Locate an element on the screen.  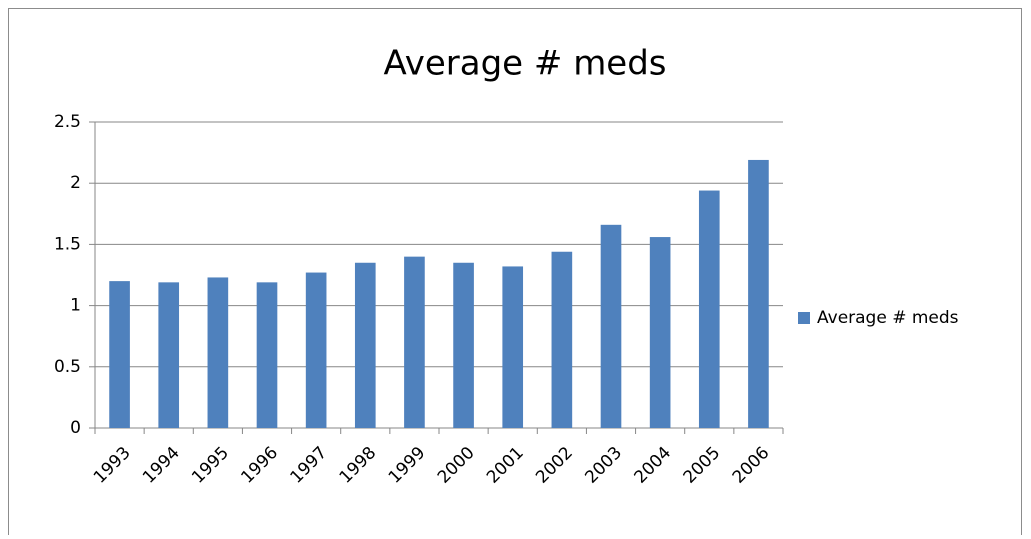
y-tick-label: 2.5 is located at coordinates (67, 122).